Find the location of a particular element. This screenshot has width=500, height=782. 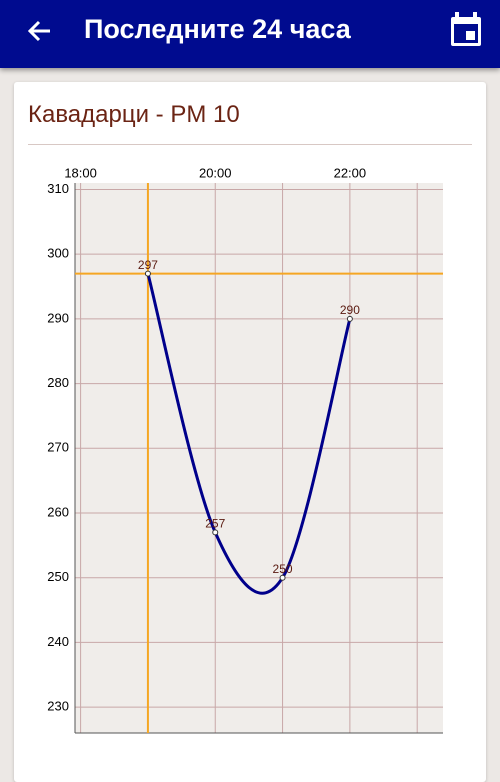

x-tick-label: 22:00 is located at coordinates (350, 172).